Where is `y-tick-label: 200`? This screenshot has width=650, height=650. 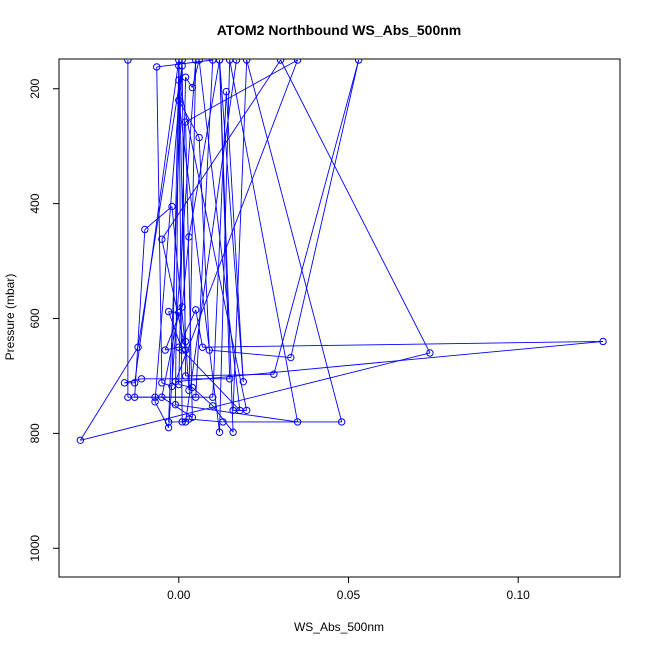
y-tick-label: 200 is located at coordinates (35, 88).